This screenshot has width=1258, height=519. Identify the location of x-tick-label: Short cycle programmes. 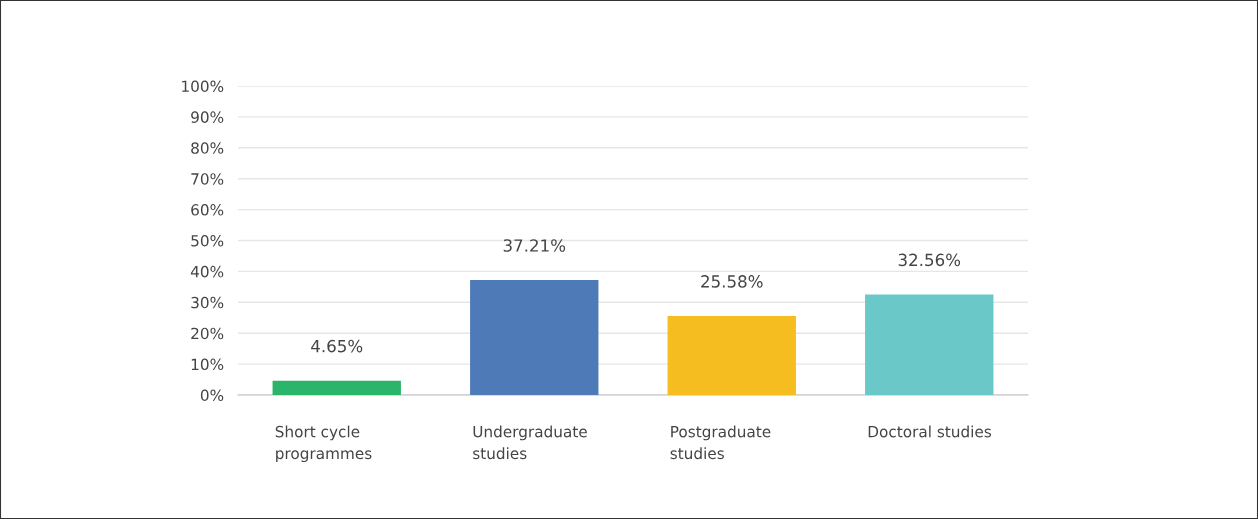
(323, 444).